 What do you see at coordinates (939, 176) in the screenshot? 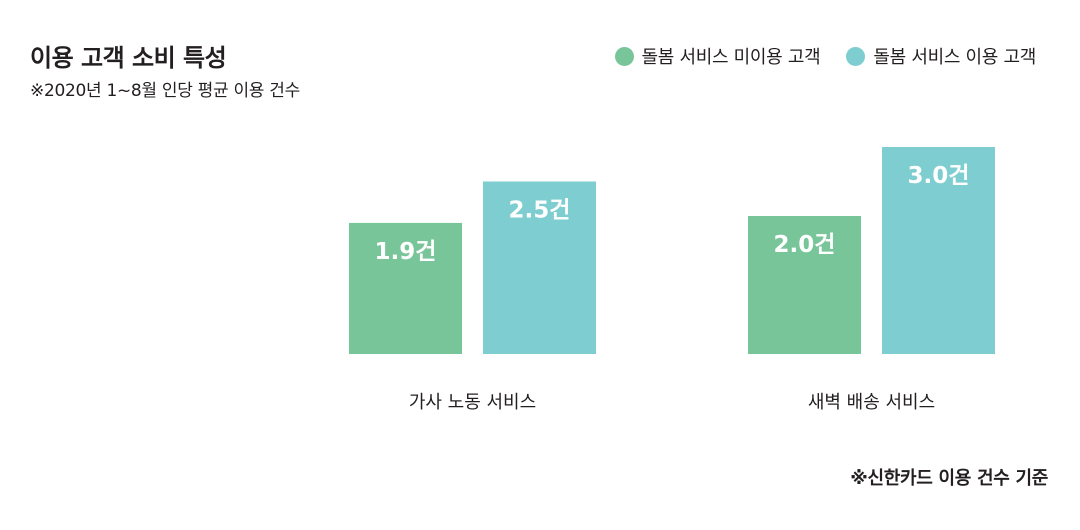
I see `data-label-dawn-delivery-users: 3.0건` at bounding box center [939, 176].